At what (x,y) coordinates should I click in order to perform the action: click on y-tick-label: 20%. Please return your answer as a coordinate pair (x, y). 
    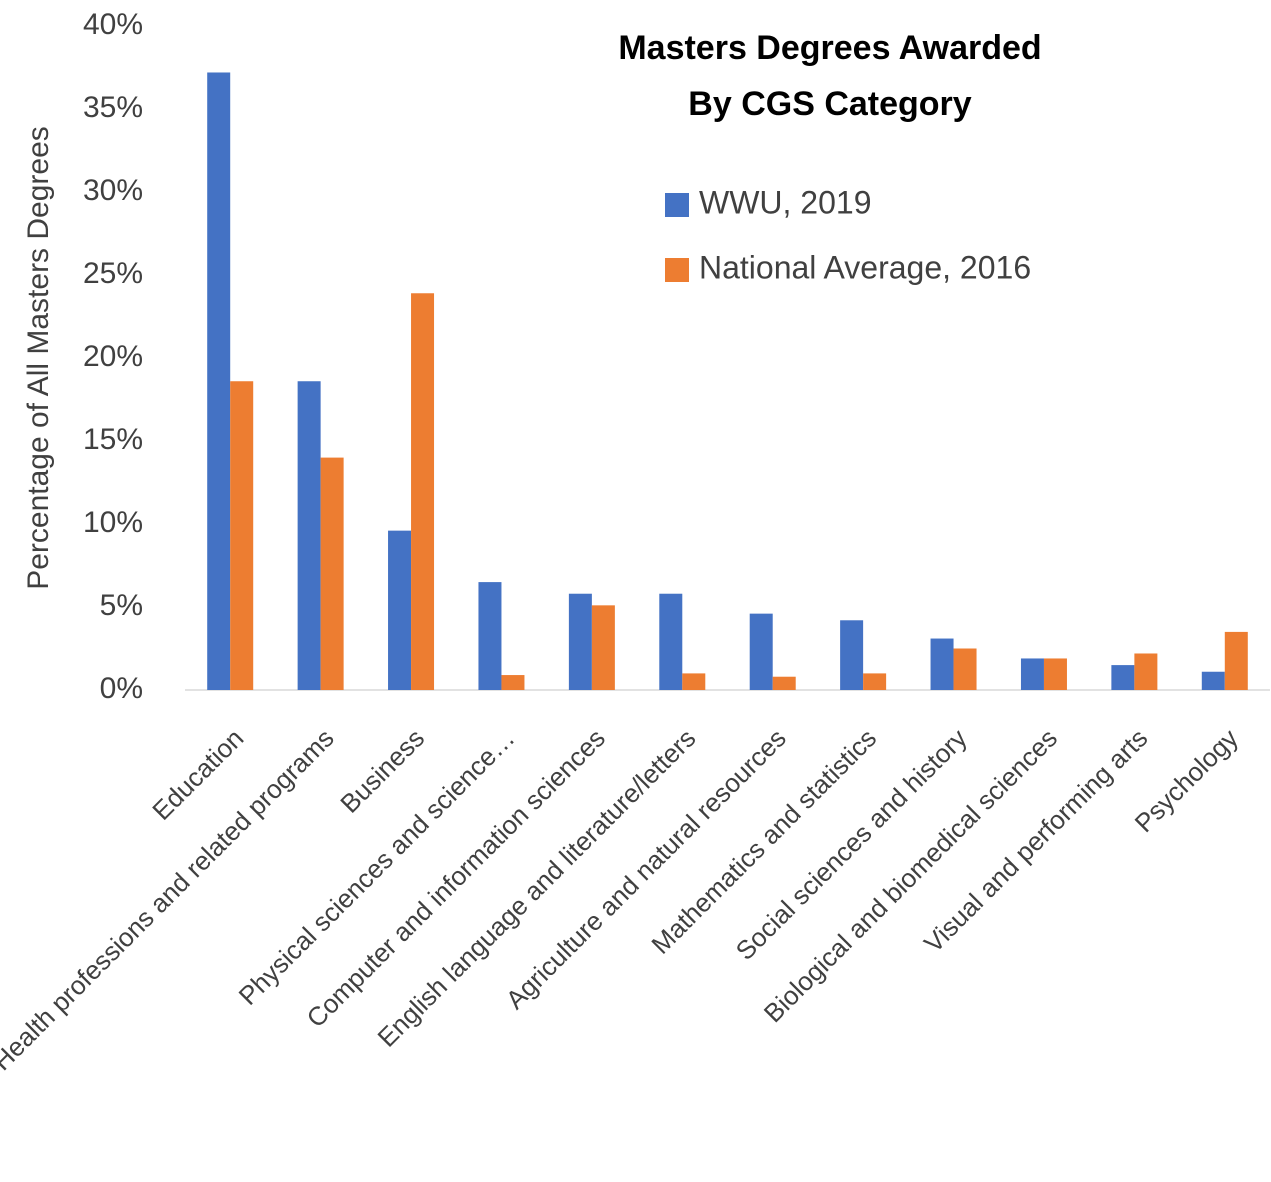
    Looking at the image, I should click on (113, 356).